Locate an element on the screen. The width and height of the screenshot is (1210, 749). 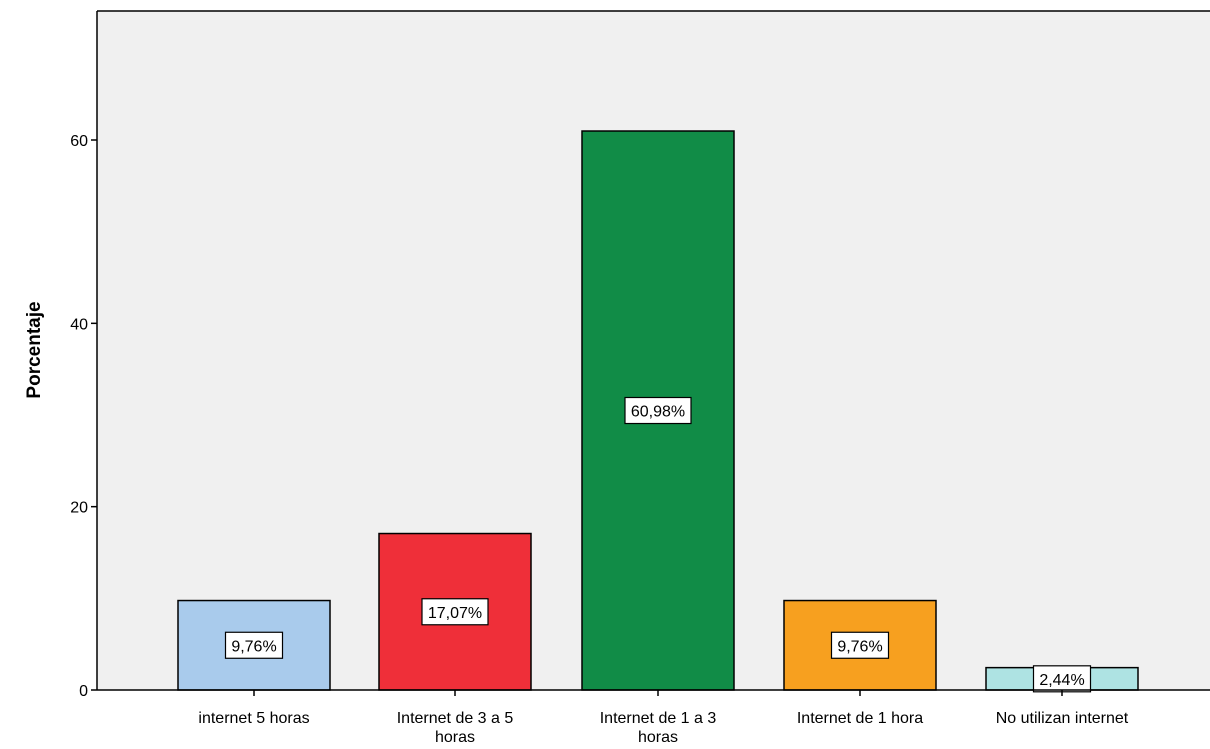
x-tick-label: Internet de 3 a 5 horas is located at coordinates (455, 728).